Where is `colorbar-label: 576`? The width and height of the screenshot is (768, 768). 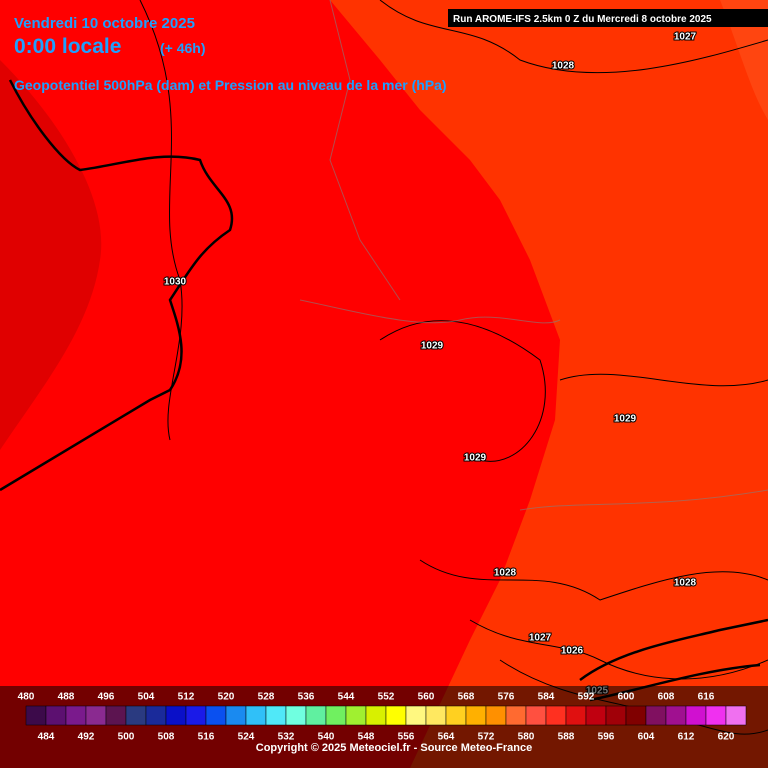
colorbar-label: 576 is located at coordinates (506, 697).